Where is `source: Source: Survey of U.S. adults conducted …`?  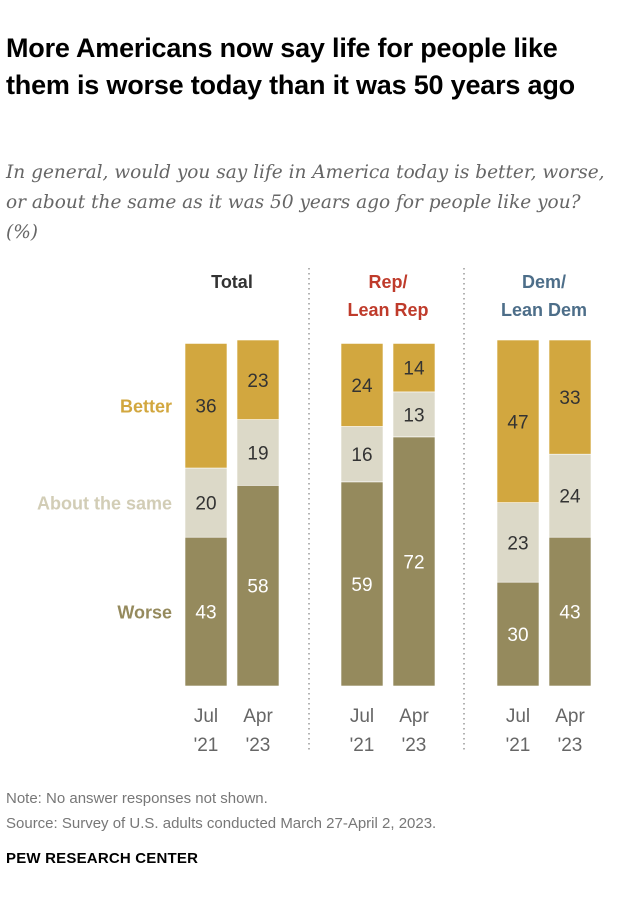 source: Source: Survey of U.S. adults conducted … is located at coordinates (221, 823).